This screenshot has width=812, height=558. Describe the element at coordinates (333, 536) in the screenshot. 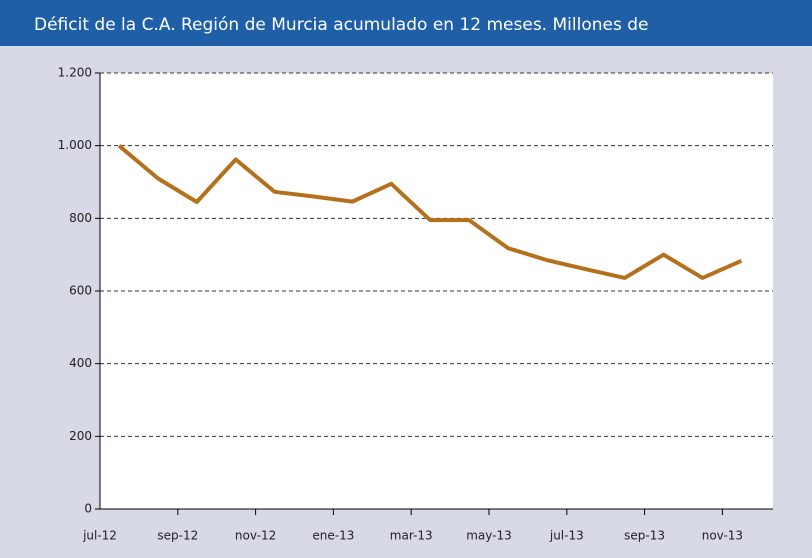

I see `x-tick-label: ene-13` at that location.